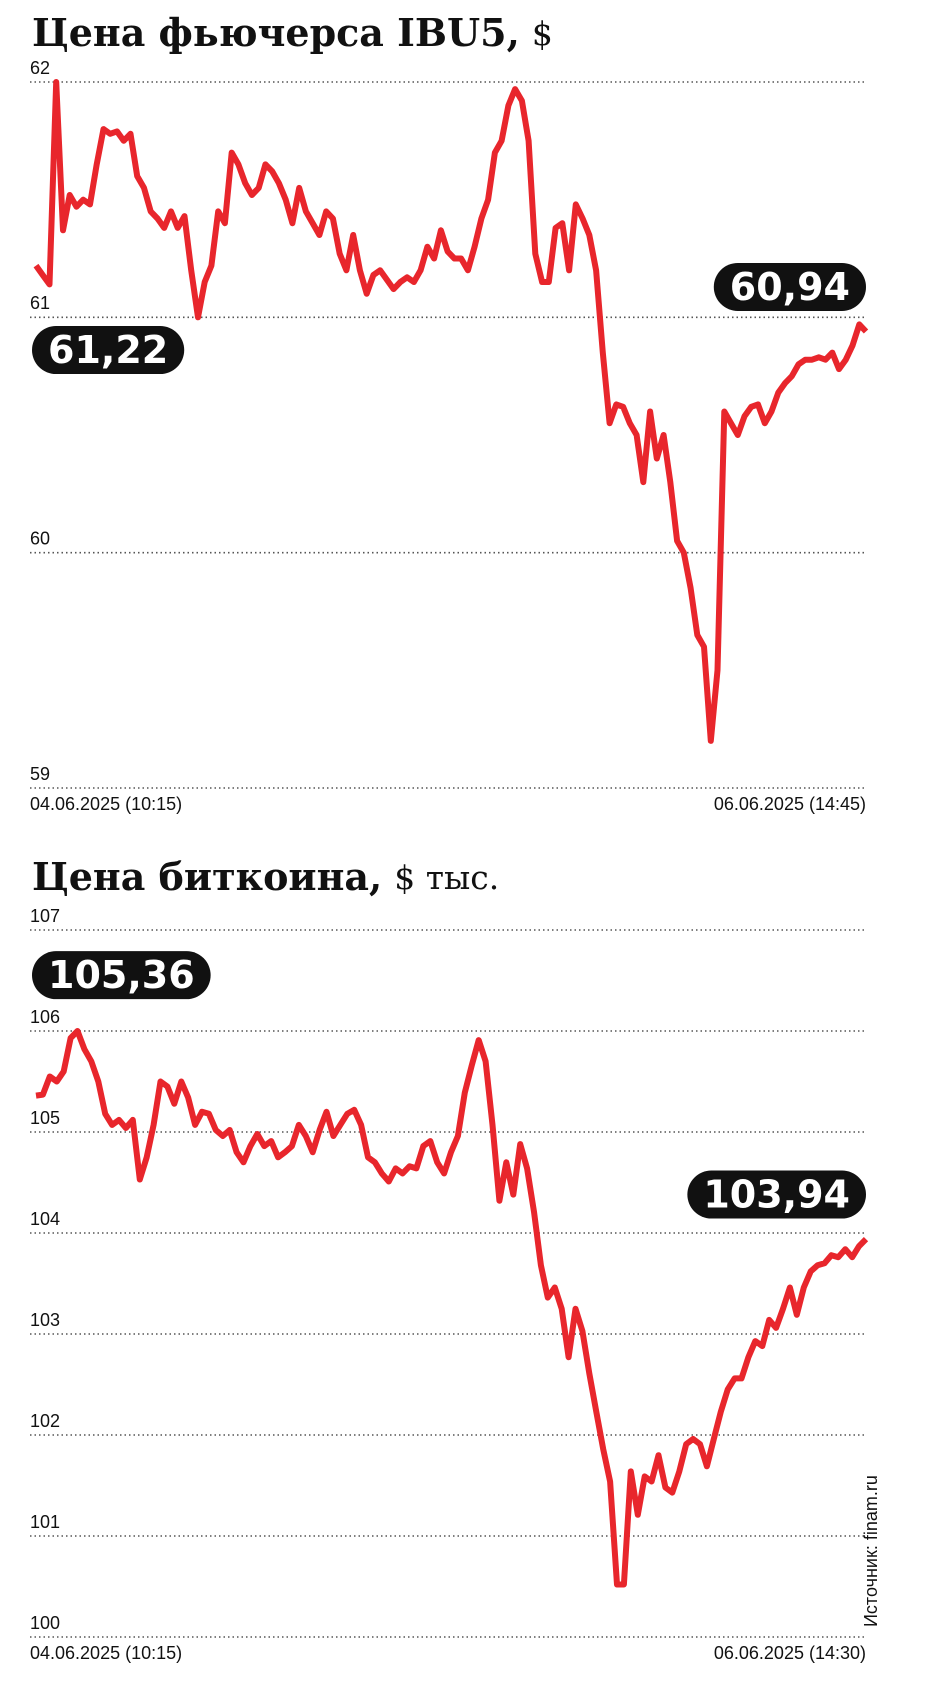 The width and height of the screenshot is (930, 1697). What do you see at coordinates (45, 1623) in the screenshot?
I see `y-tick-label: 100` at bounding box center [45, 1623].